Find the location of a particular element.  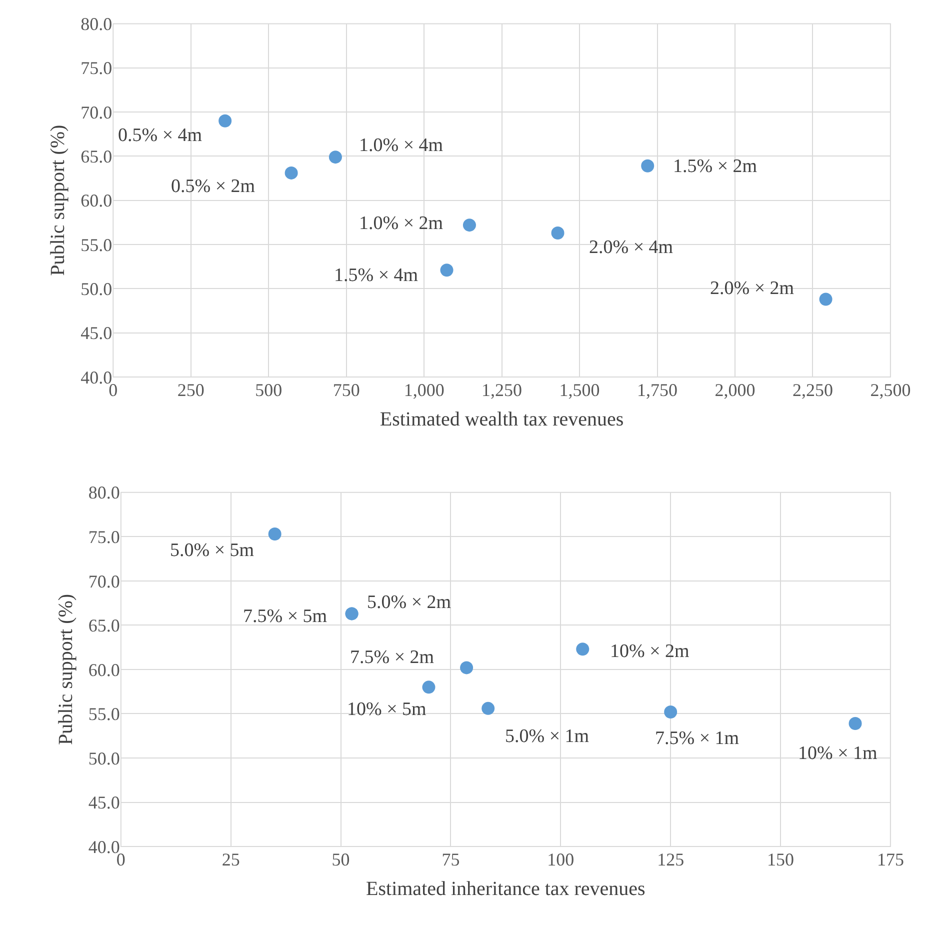

annotation: 7.5% × 2m is located at coordinates (392, 657).